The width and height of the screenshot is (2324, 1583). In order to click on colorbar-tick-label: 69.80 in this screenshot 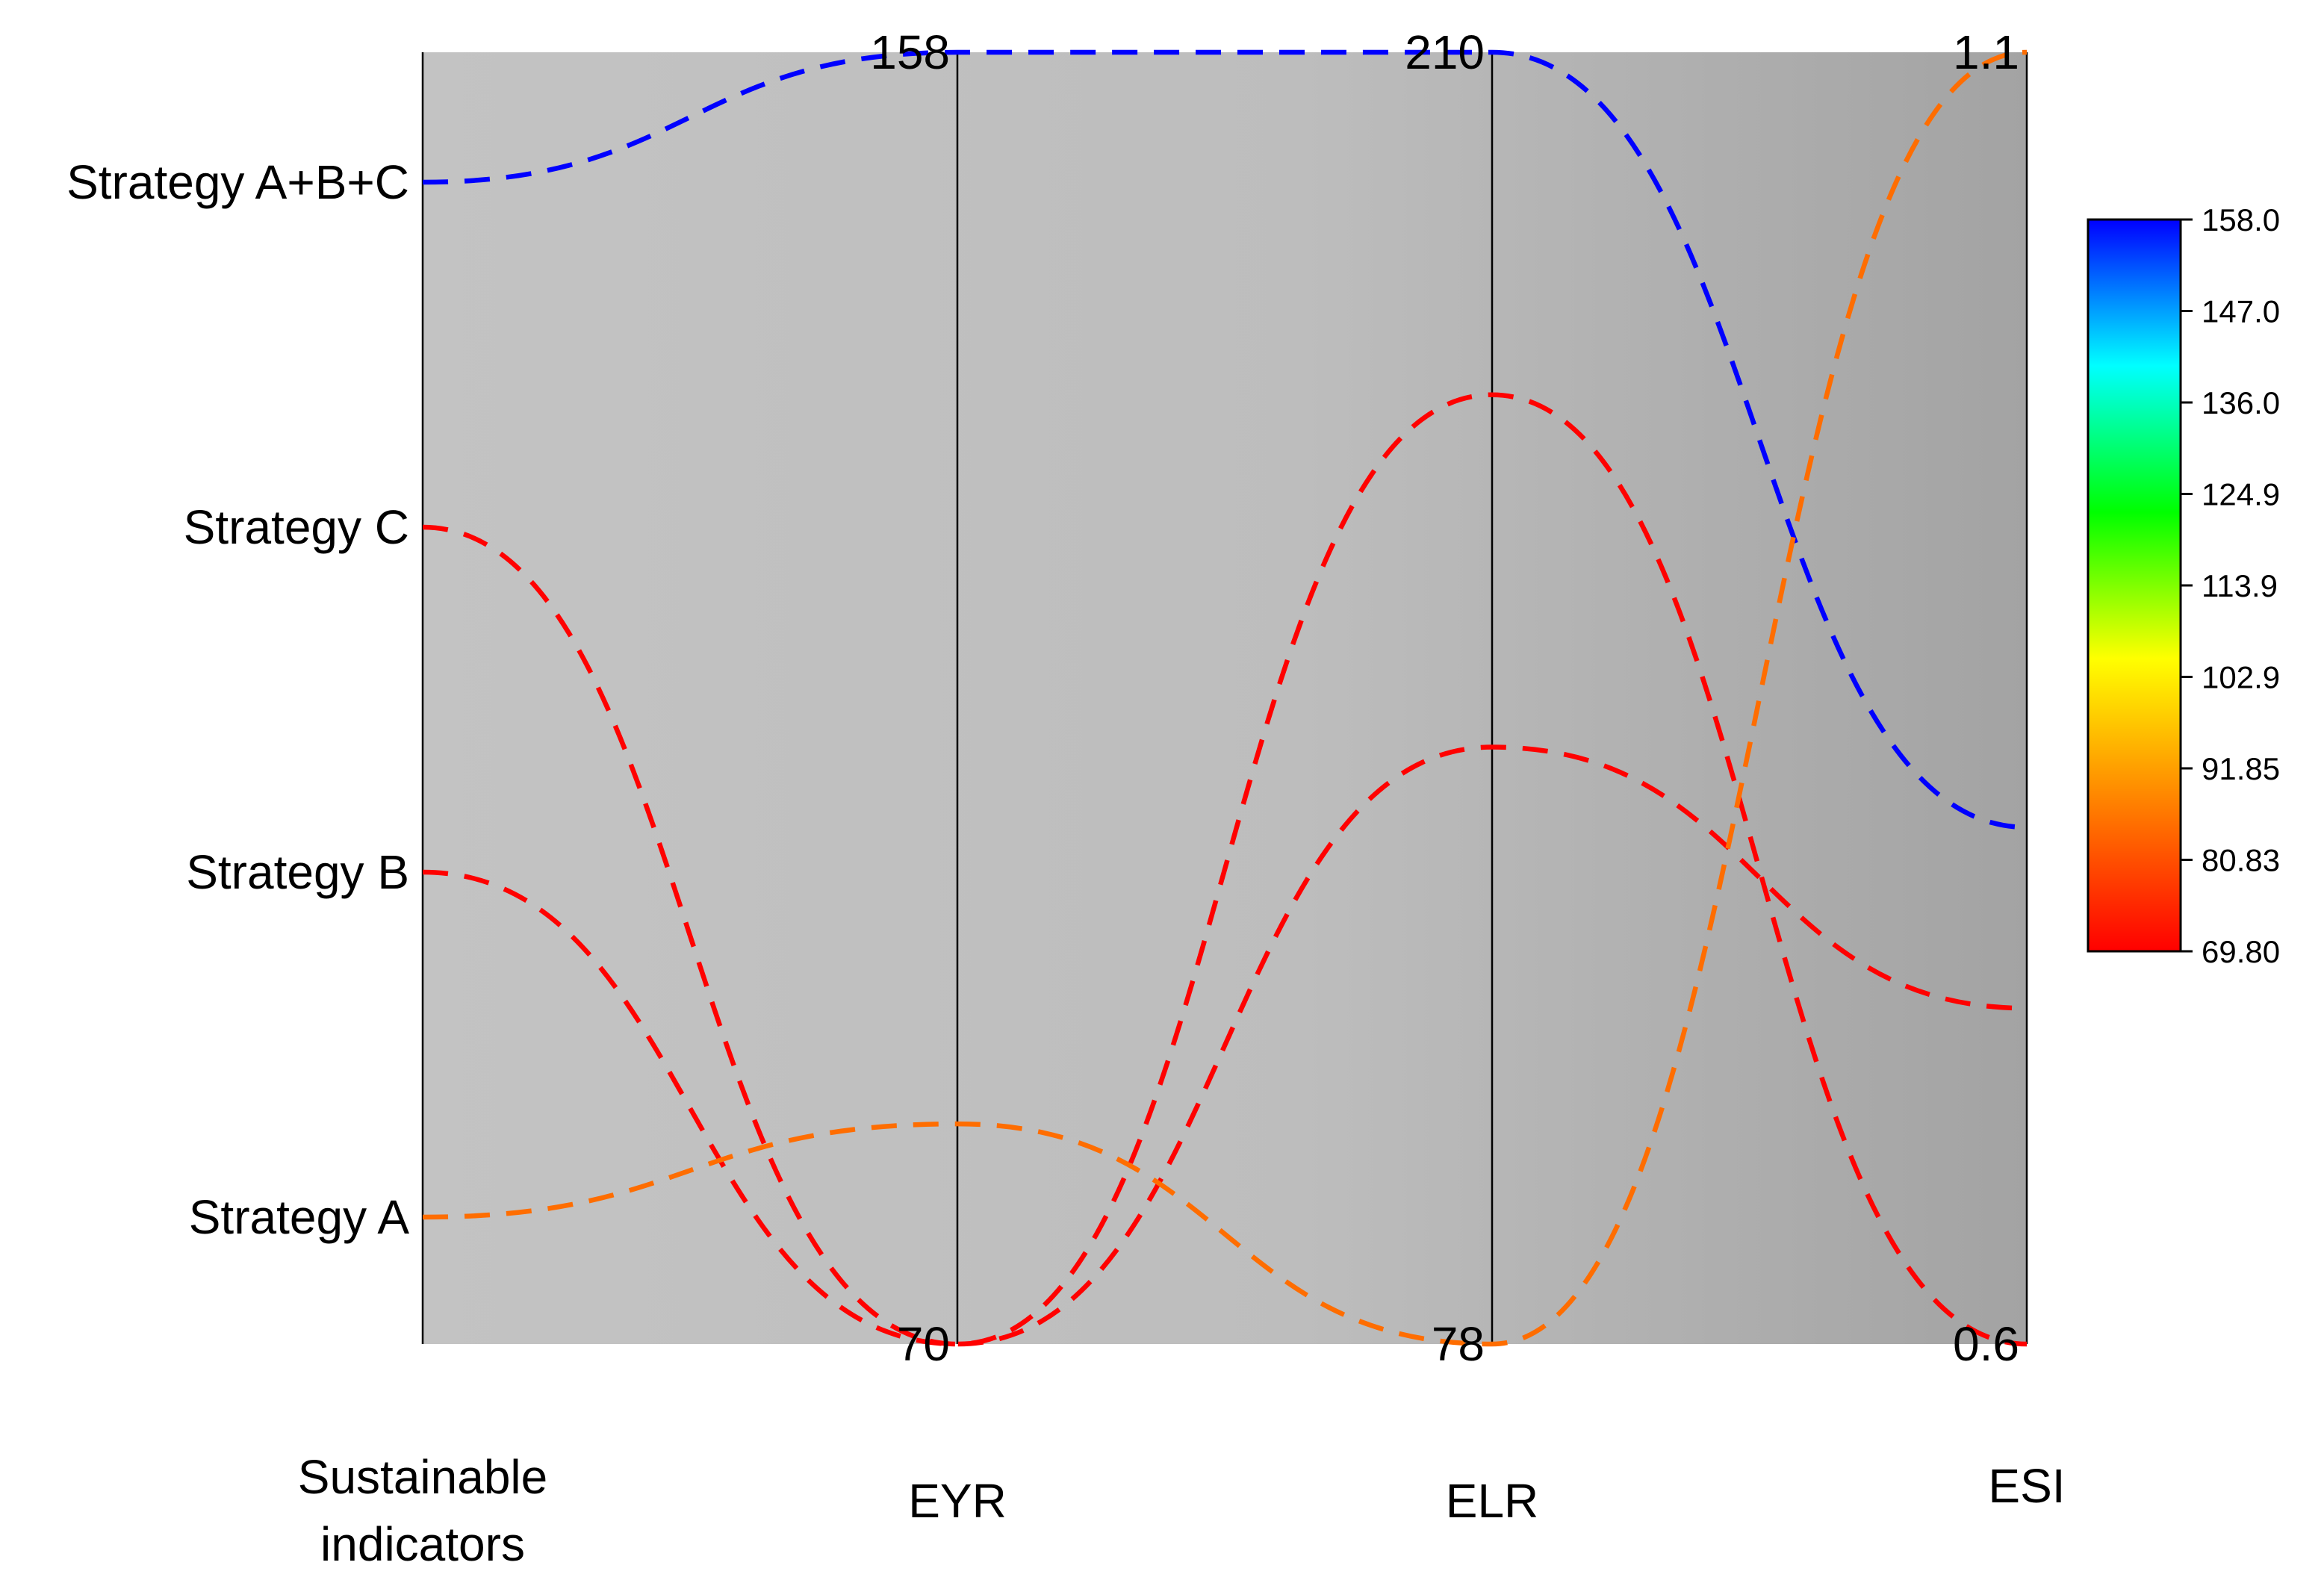, I will do `click(2241, 952)`.